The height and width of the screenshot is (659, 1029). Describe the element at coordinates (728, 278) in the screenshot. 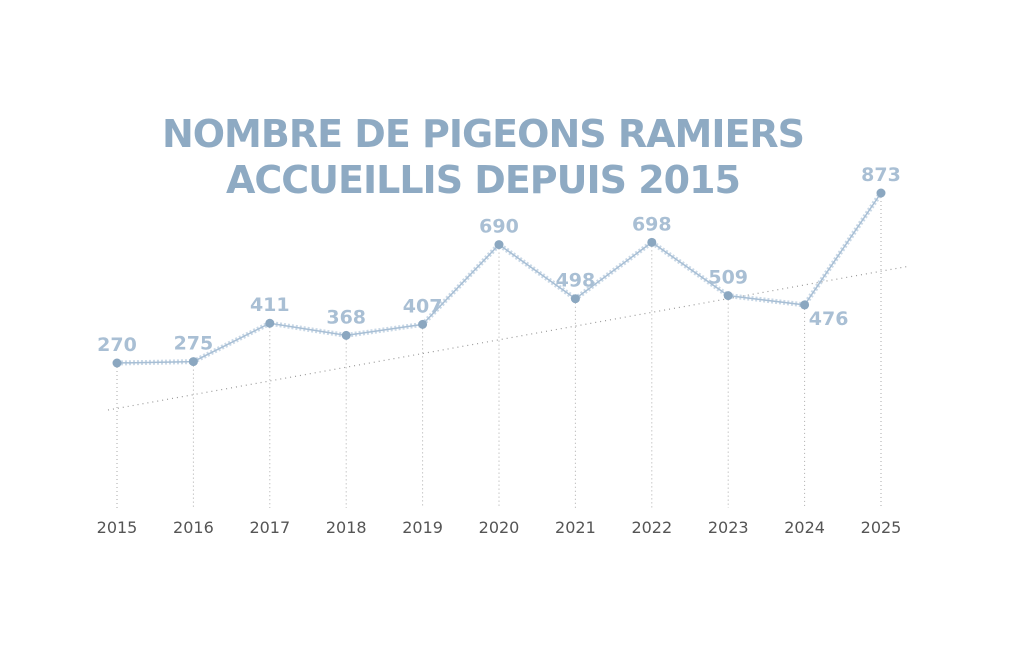

I see `value-label: 509` at that location.